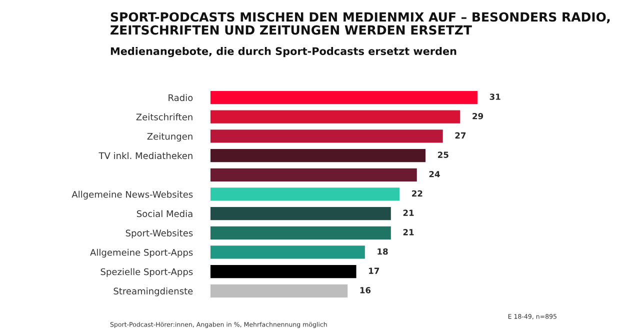 The width and height of the screenshot is (630, 334). I want to click on chart-title: SPORT-PODCASTS MISCHEN DEN MEDIENMIX AUF – BESONDERS RADIO, ZEITSCHRIFTEN UND ZEITUNGEN WERDEN ERSETZT, so click(360, 23).